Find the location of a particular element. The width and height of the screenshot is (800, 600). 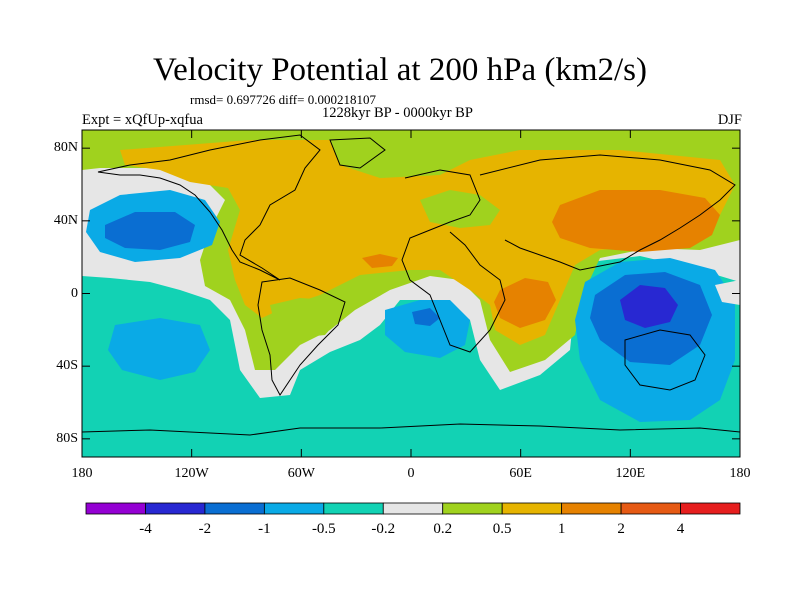

colorbar-label: 0.5 is located at coordinates (502, 529).